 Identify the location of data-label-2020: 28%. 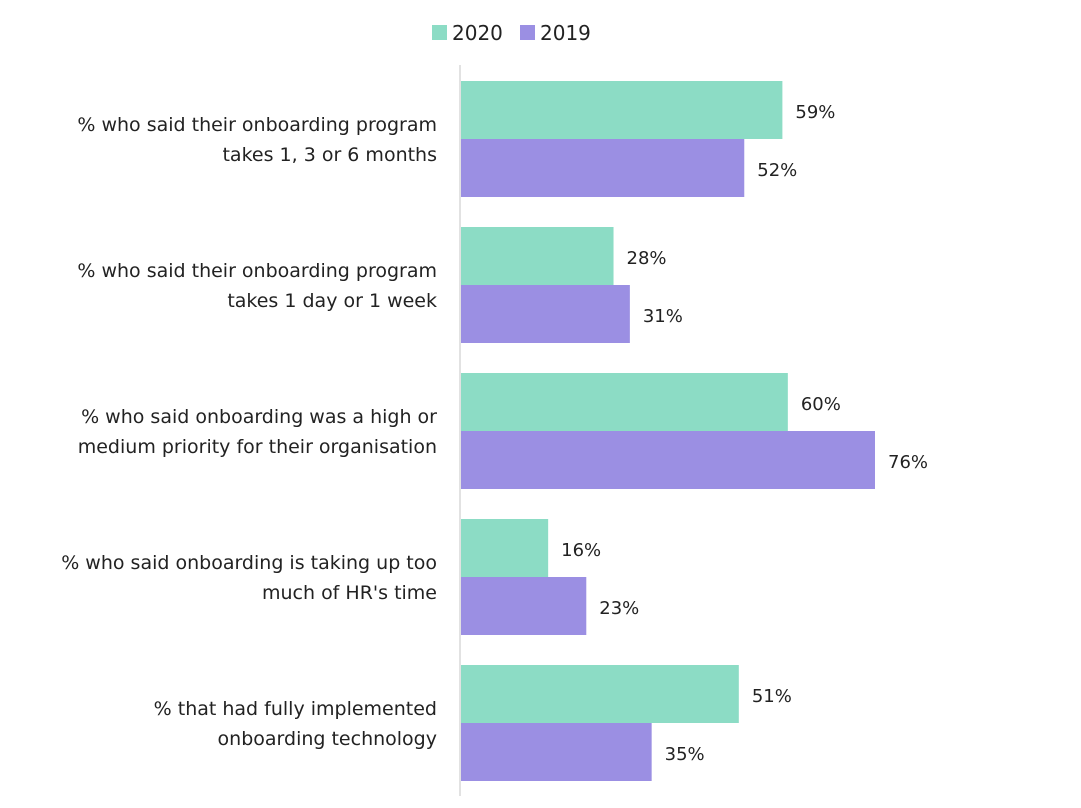
(647, 258).